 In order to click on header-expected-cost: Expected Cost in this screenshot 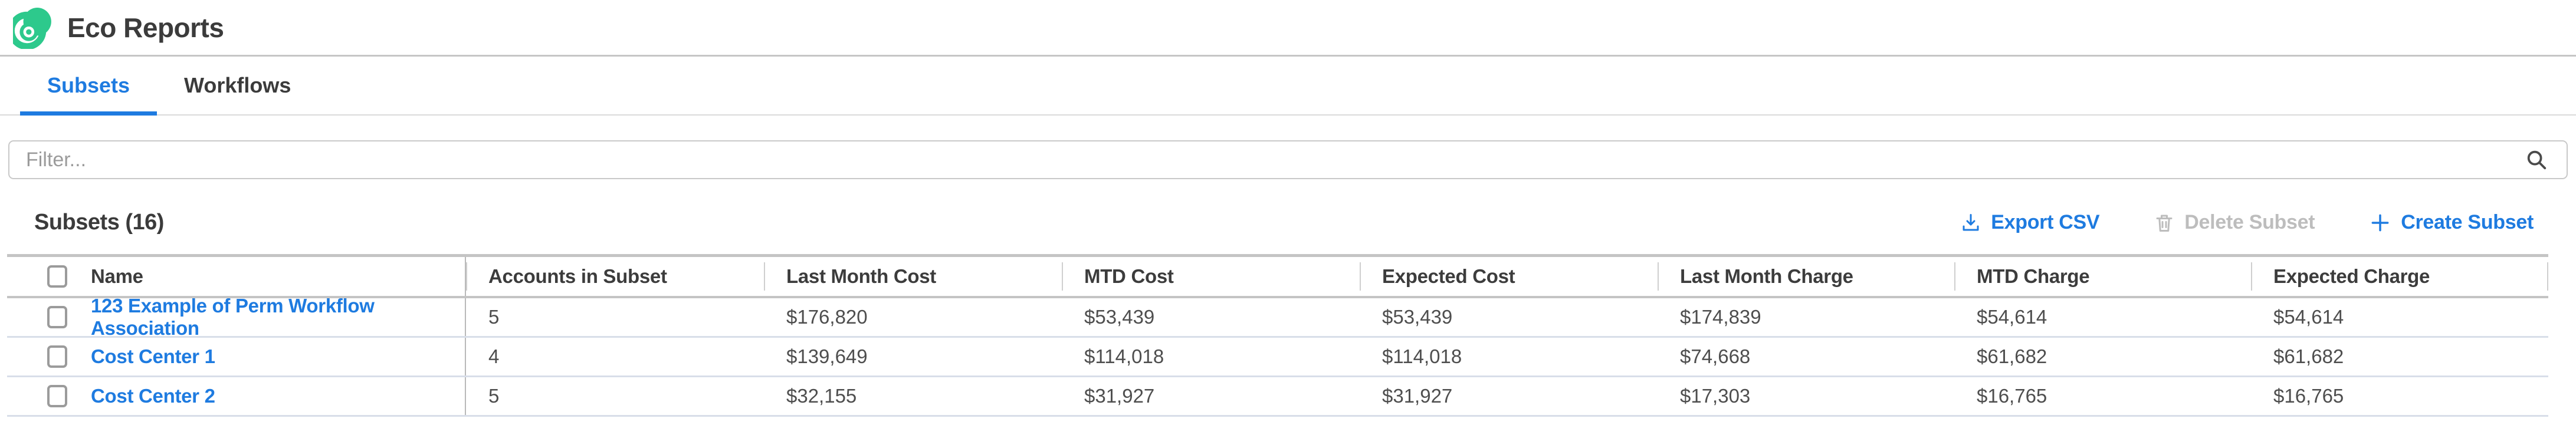, I will do `click(1509, 276)`.